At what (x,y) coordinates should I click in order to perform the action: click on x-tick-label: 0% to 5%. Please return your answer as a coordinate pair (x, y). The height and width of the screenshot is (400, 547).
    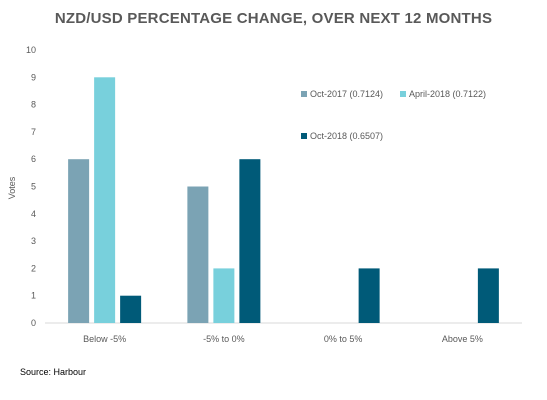
    Looking at the image, I should click on (343, 339).